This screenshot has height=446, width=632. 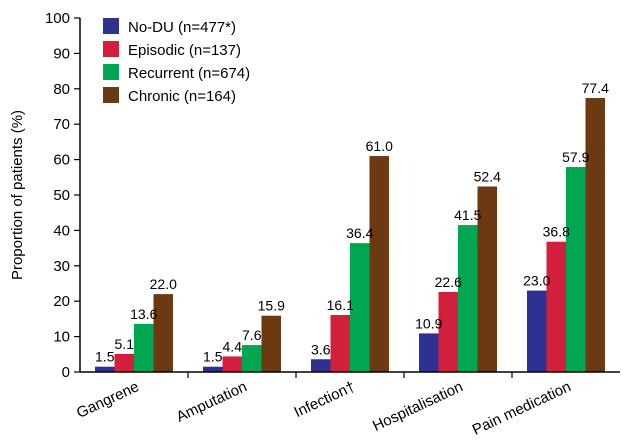 What do you see at coordinates (379, 146) in the screenshot?
I see `data-label: 61.0` at bounding box center [379, 146].